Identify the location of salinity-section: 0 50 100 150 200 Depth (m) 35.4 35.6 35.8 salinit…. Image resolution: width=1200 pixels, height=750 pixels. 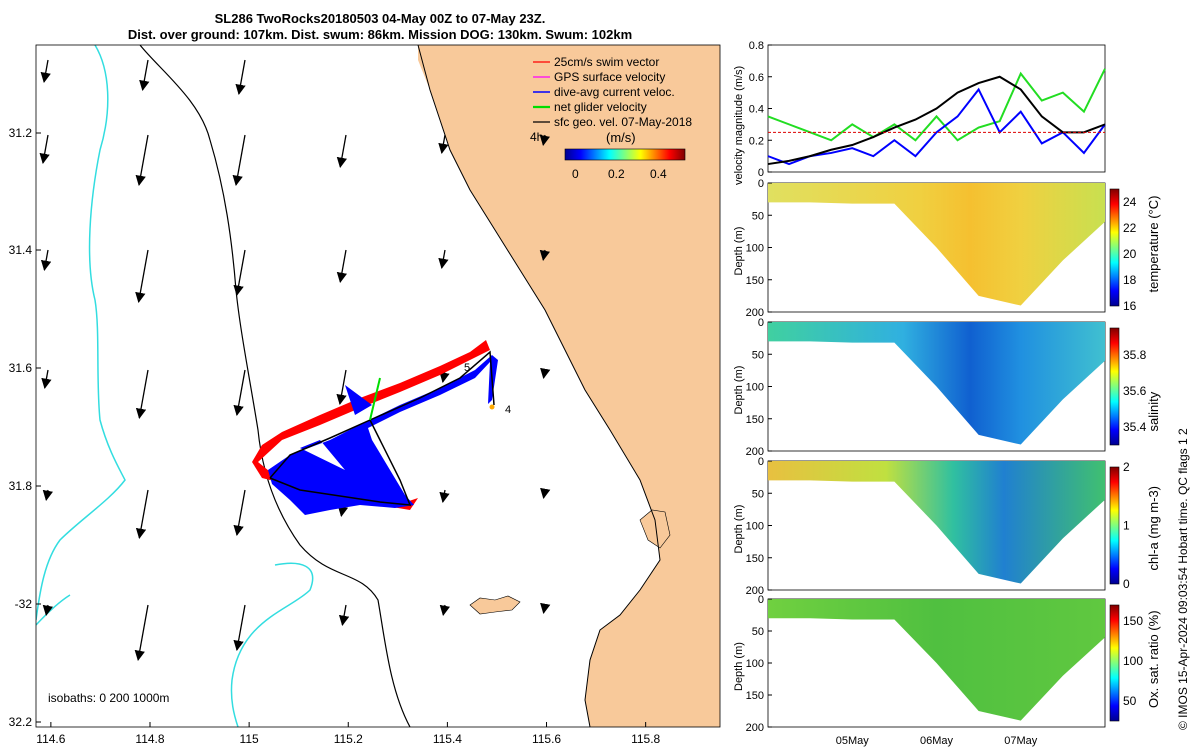
(947, 387).